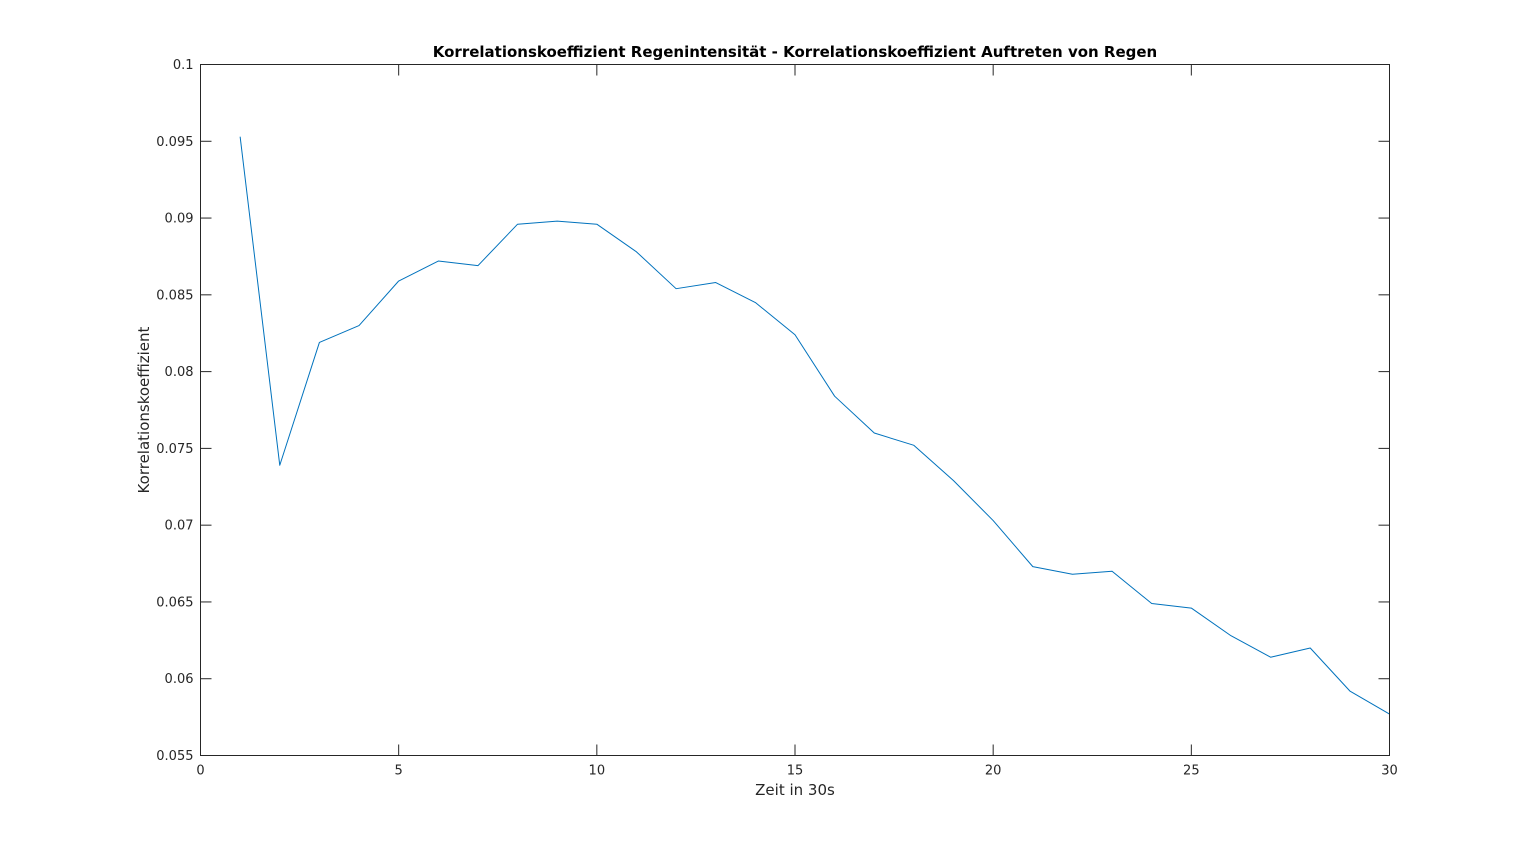 The image size is (1536, 850). I want to click on x-tick-label: 5, so click(399, 771).